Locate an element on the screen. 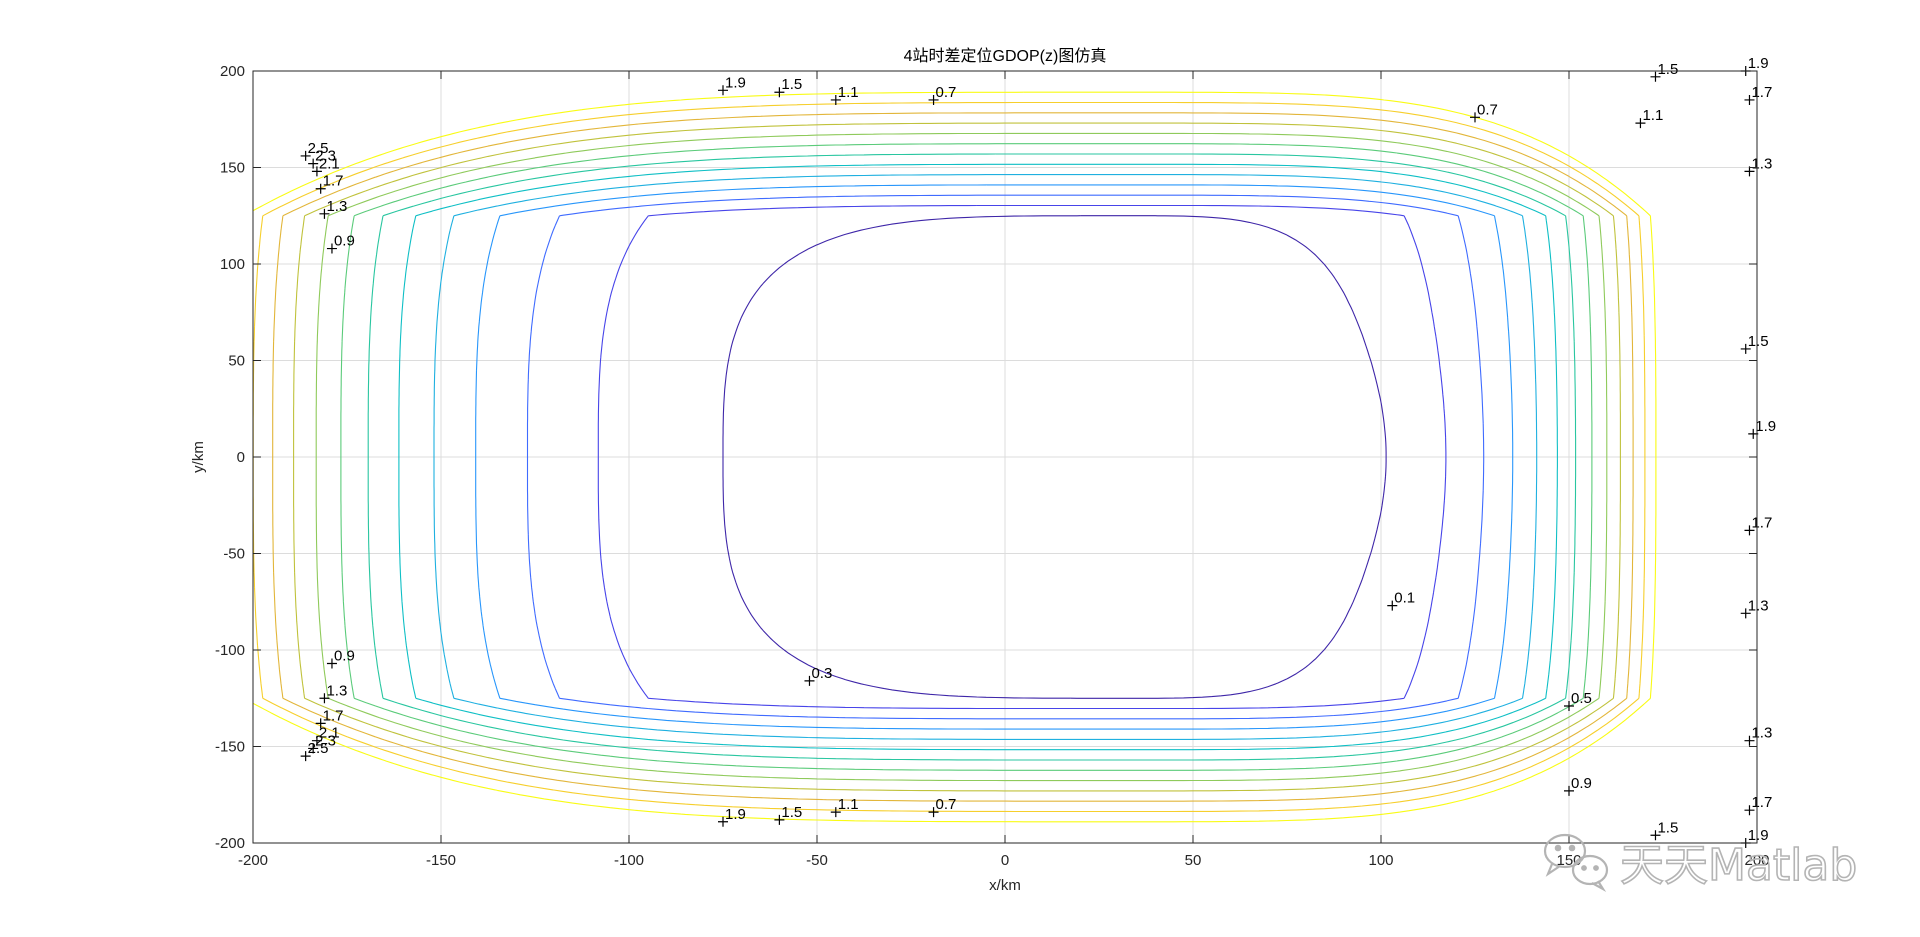  x-tick-label: 100 is located at coordinates (1380, 860).